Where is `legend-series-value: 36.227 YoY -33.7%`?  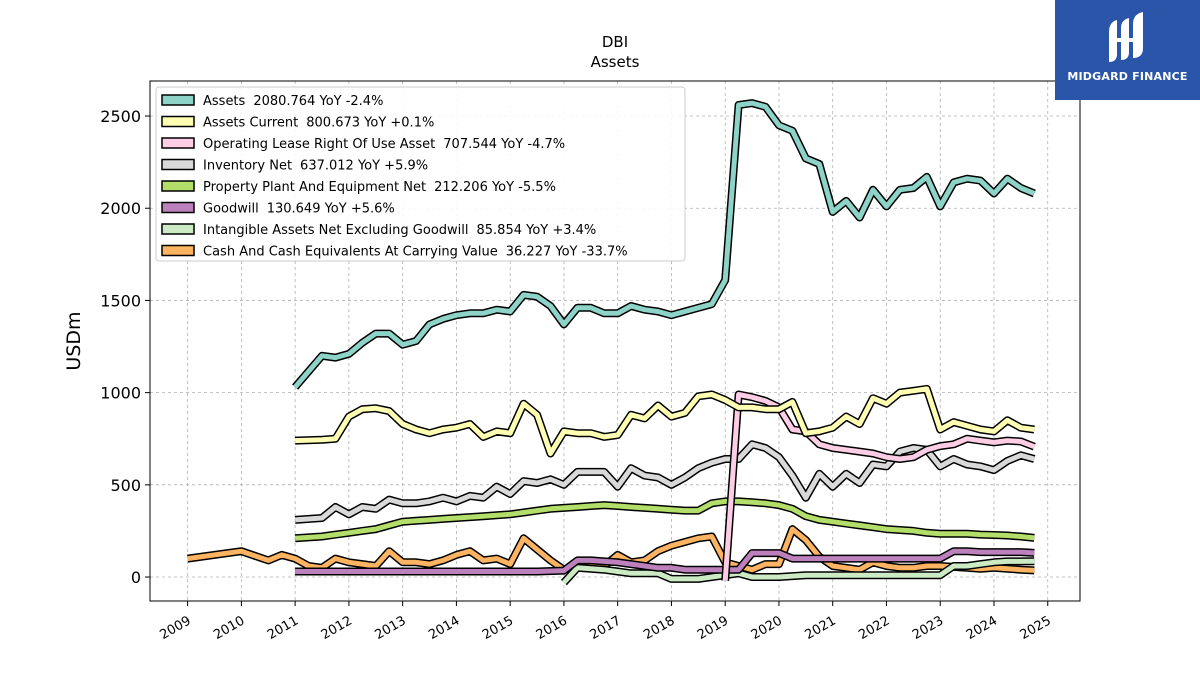 legend-series-value: 36.227 YoY -33.7% is located at coordinates (567, 252).